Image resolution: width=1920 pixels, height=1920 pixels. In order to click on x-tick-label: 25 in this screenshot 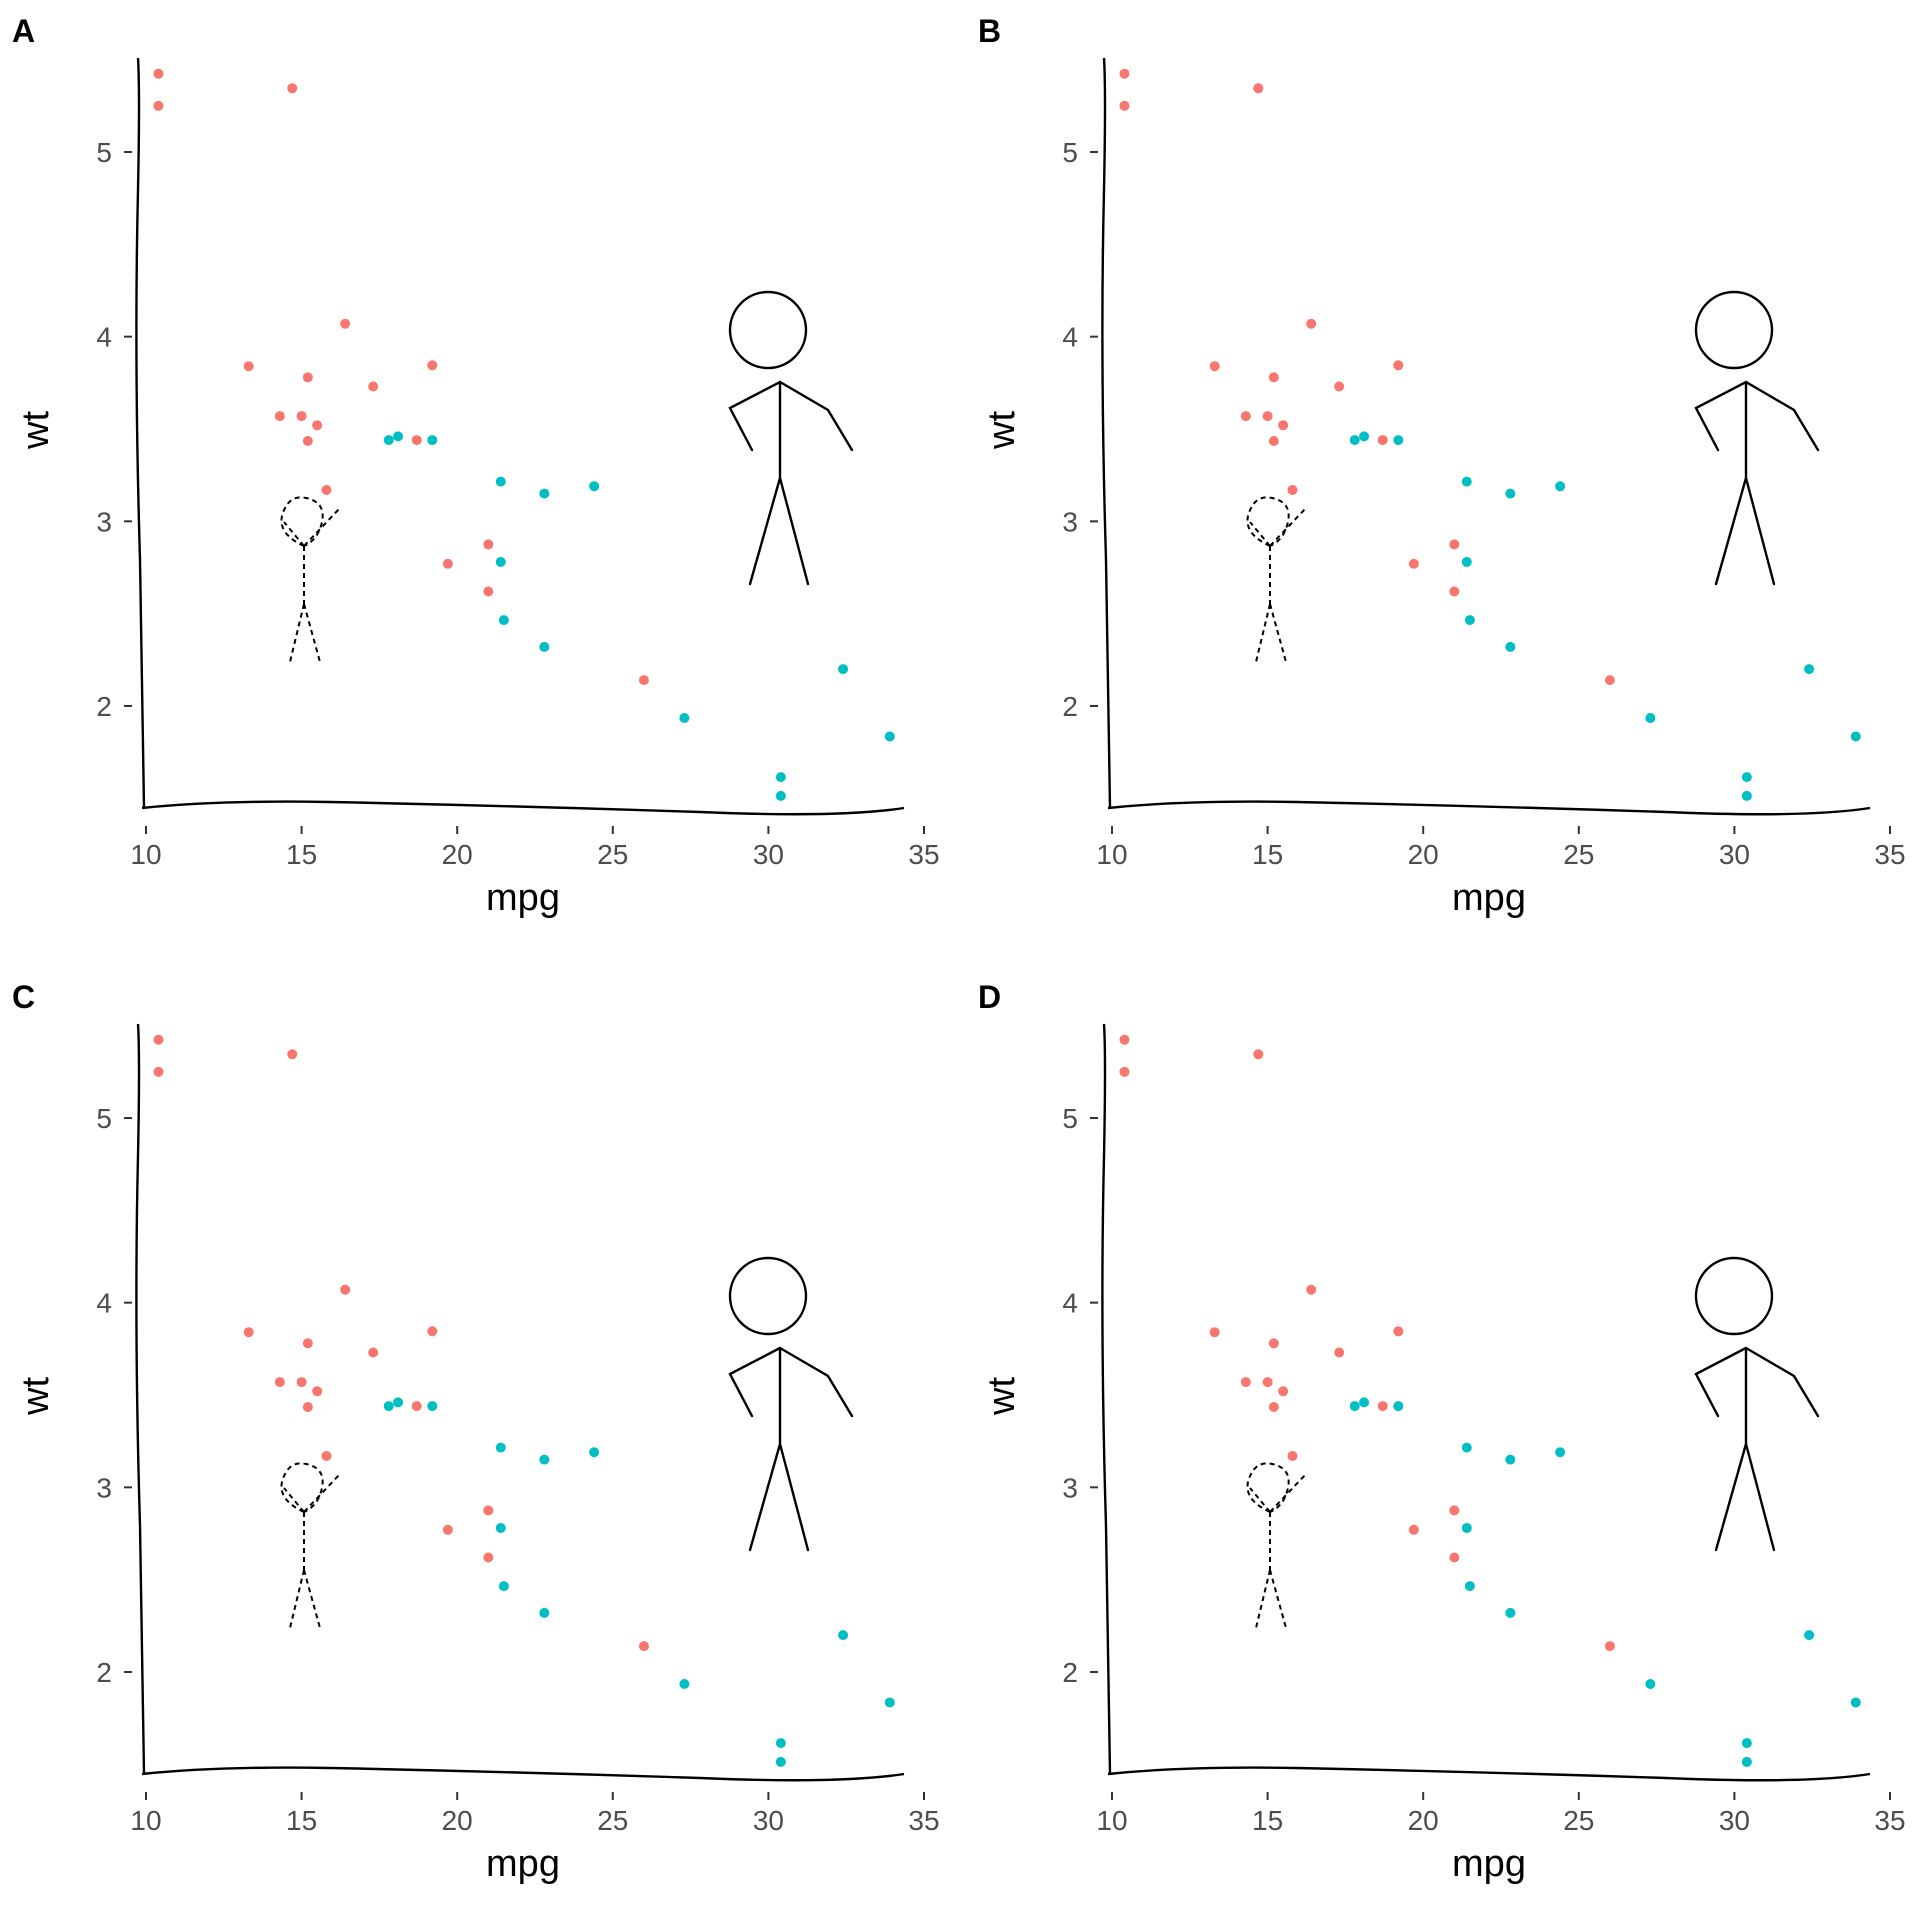, I will do `click(612, 1820)`.